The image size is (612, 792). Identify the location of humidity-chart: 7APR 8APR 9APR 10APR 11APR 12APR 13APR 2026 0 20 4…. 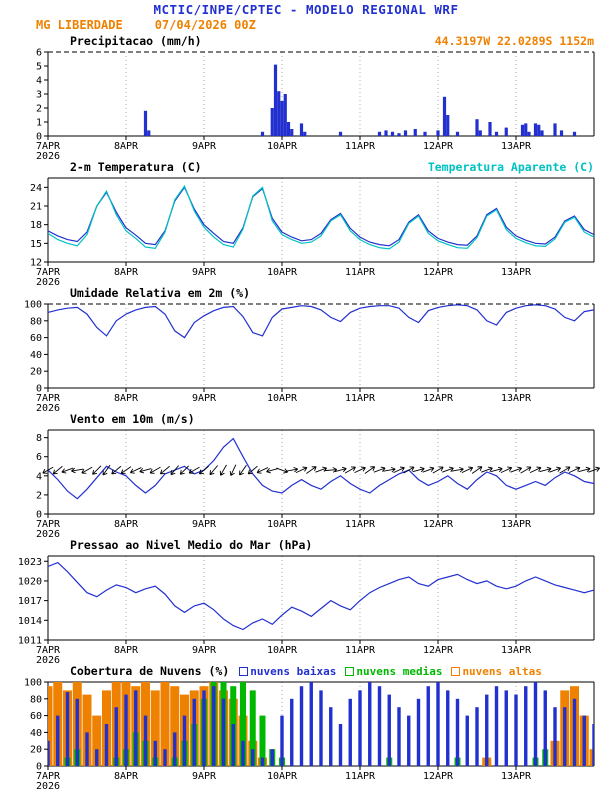
(309, 356).